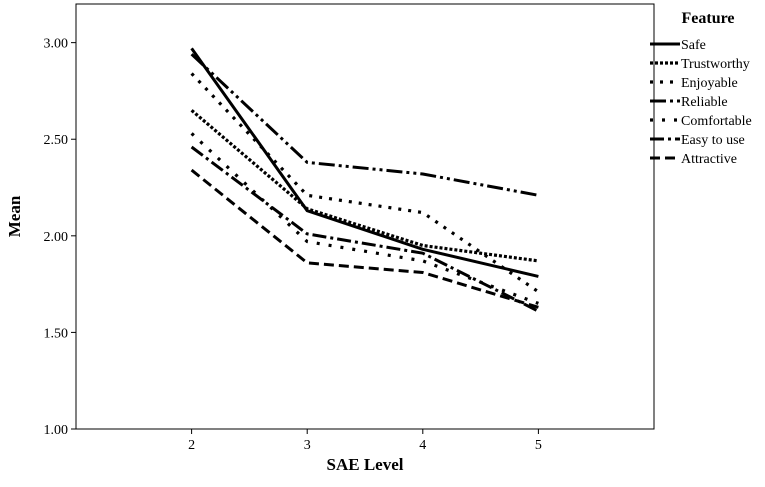 Image resolution: width=765 pixels, height=487 pixels. Describe the element at coordinates (716, 121) in the screenshot. I see `legend-label: Comfortable` at that location.